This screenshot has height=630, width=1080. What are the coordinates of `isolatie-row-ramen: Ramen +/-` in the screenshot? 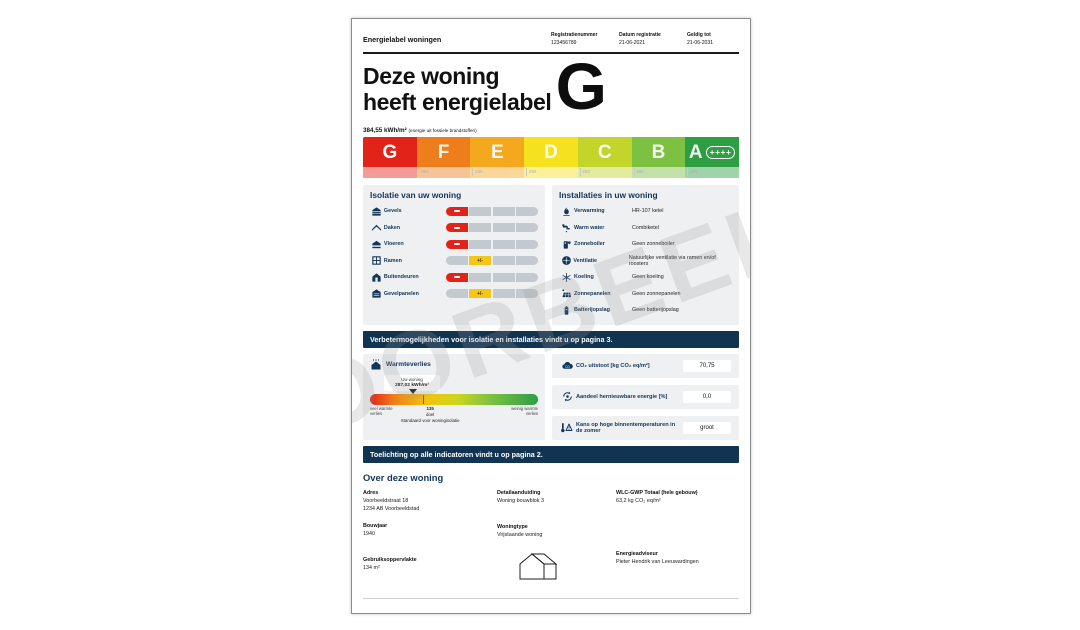 It's located at (454, 261).